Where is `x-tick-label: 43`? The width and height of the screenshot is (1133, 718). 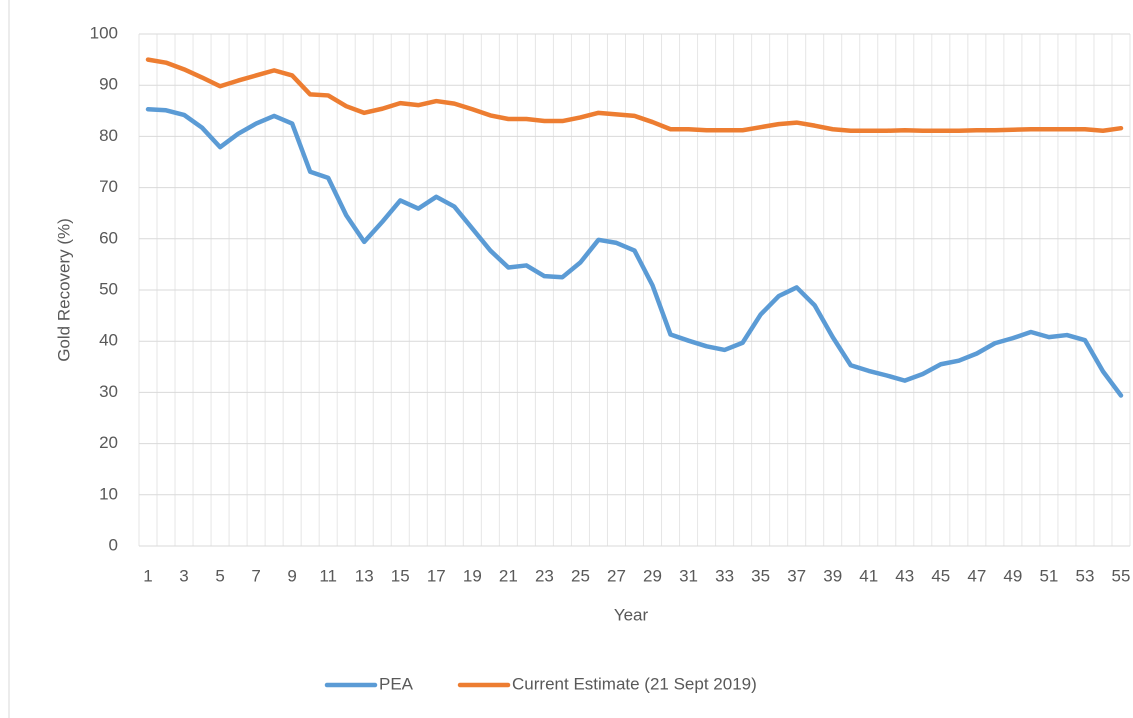
x-tick-label: 43 is located at coordinates (904, 575).